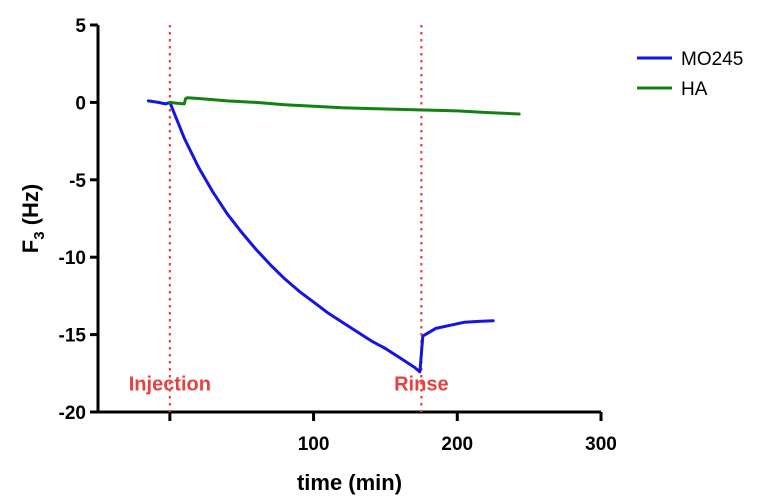 This screenshot has width=782, height=500. What do you see at coordinates (39, 235) in the screenshot?
I see `y-axis-title-subscript: 3` at bounding box center [39, 235].